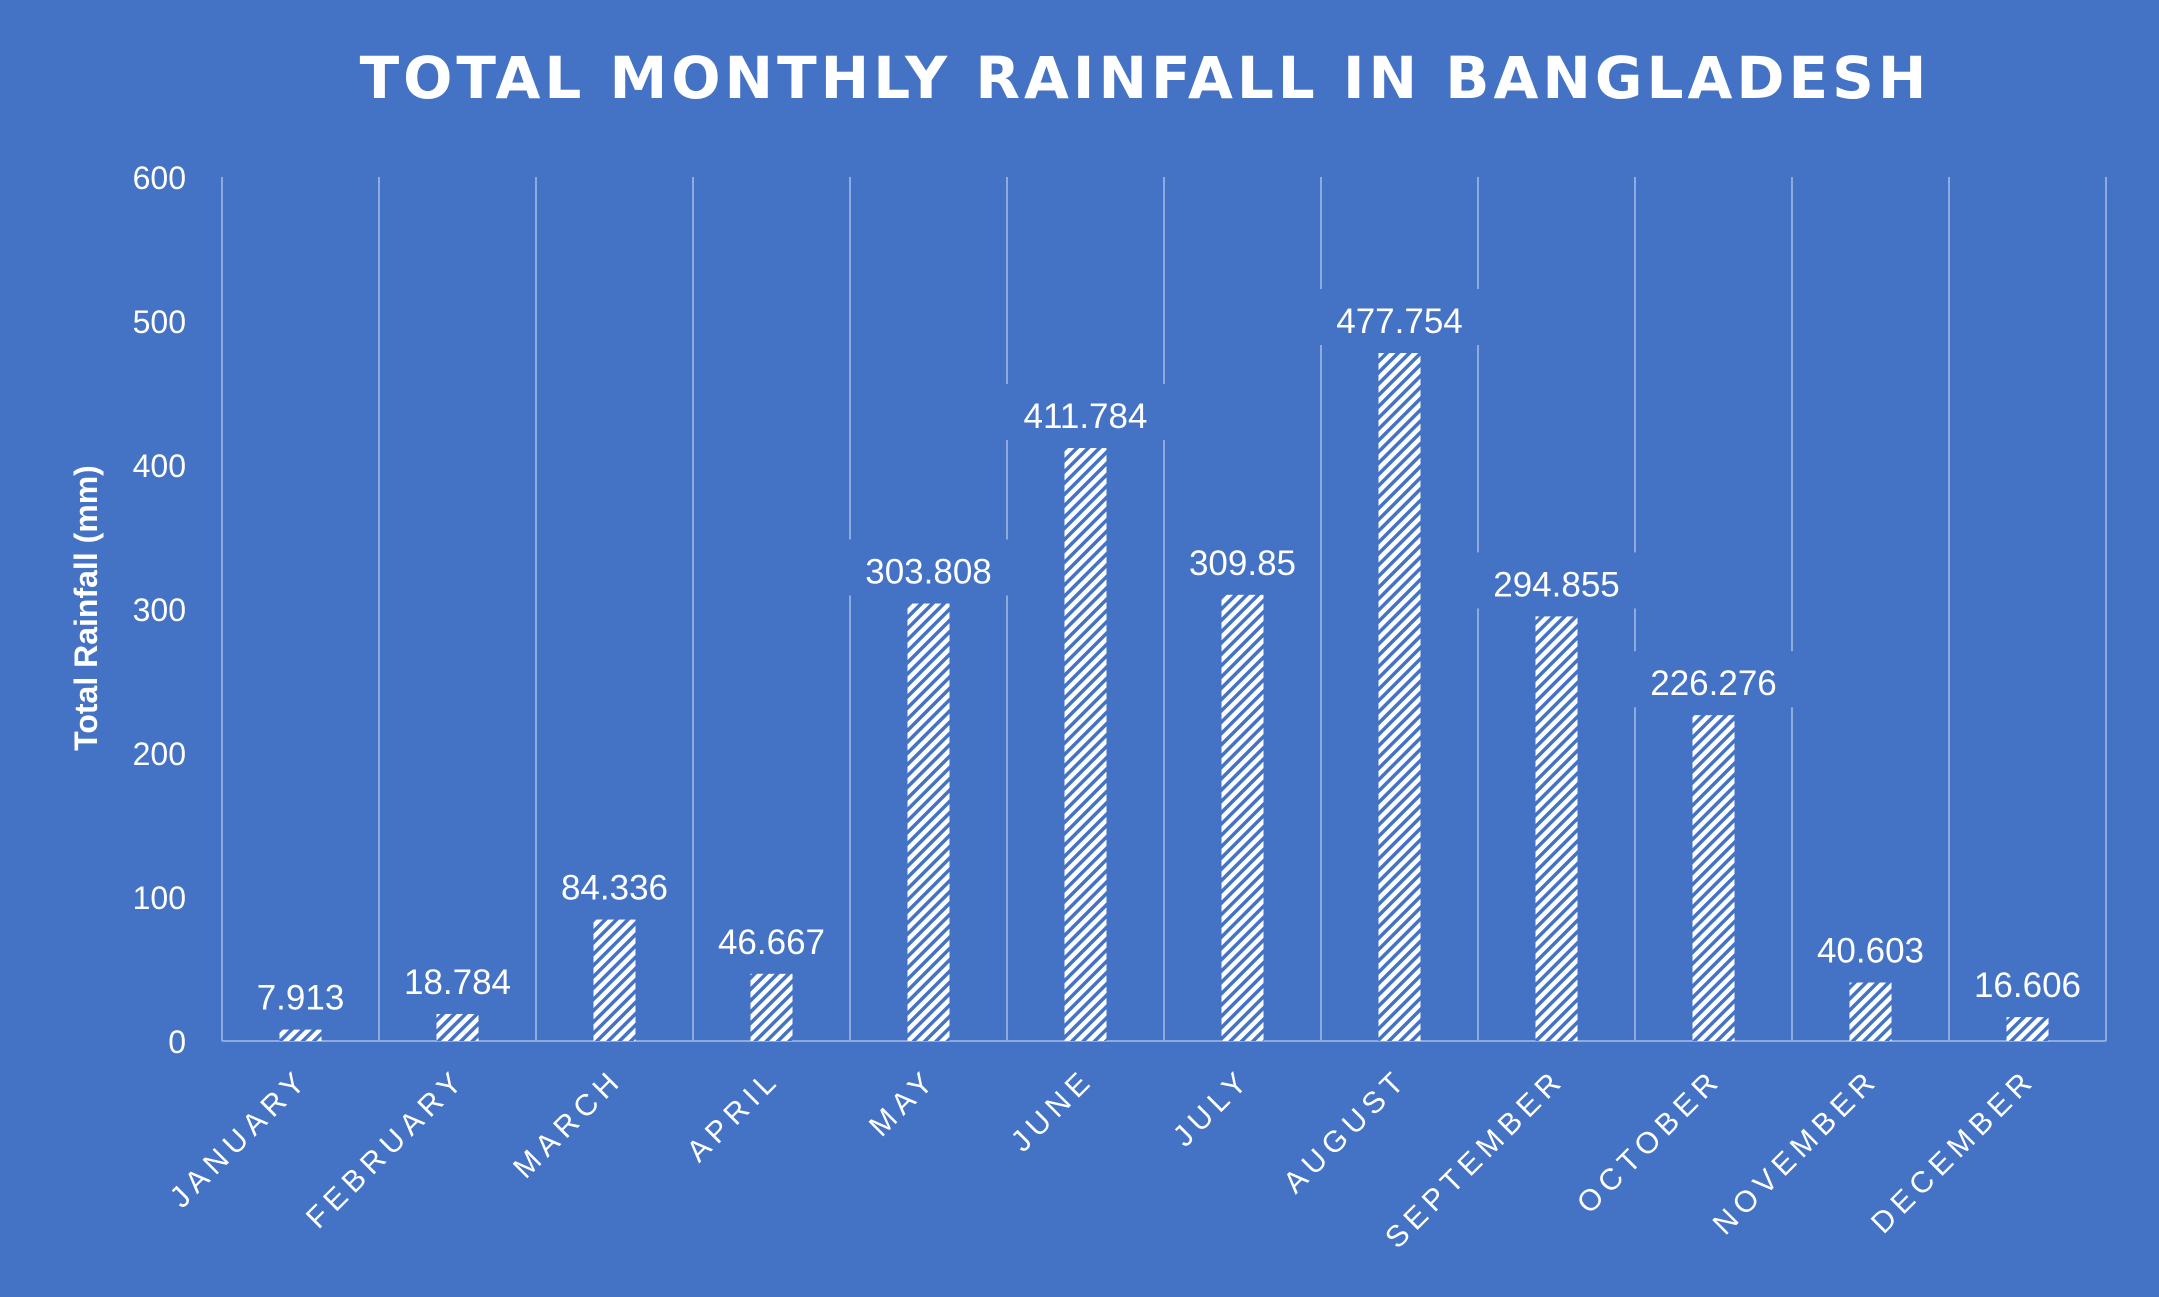 The image size is (2159, 1297). I want to click on y-tick-label: 500, so click(159, 322).